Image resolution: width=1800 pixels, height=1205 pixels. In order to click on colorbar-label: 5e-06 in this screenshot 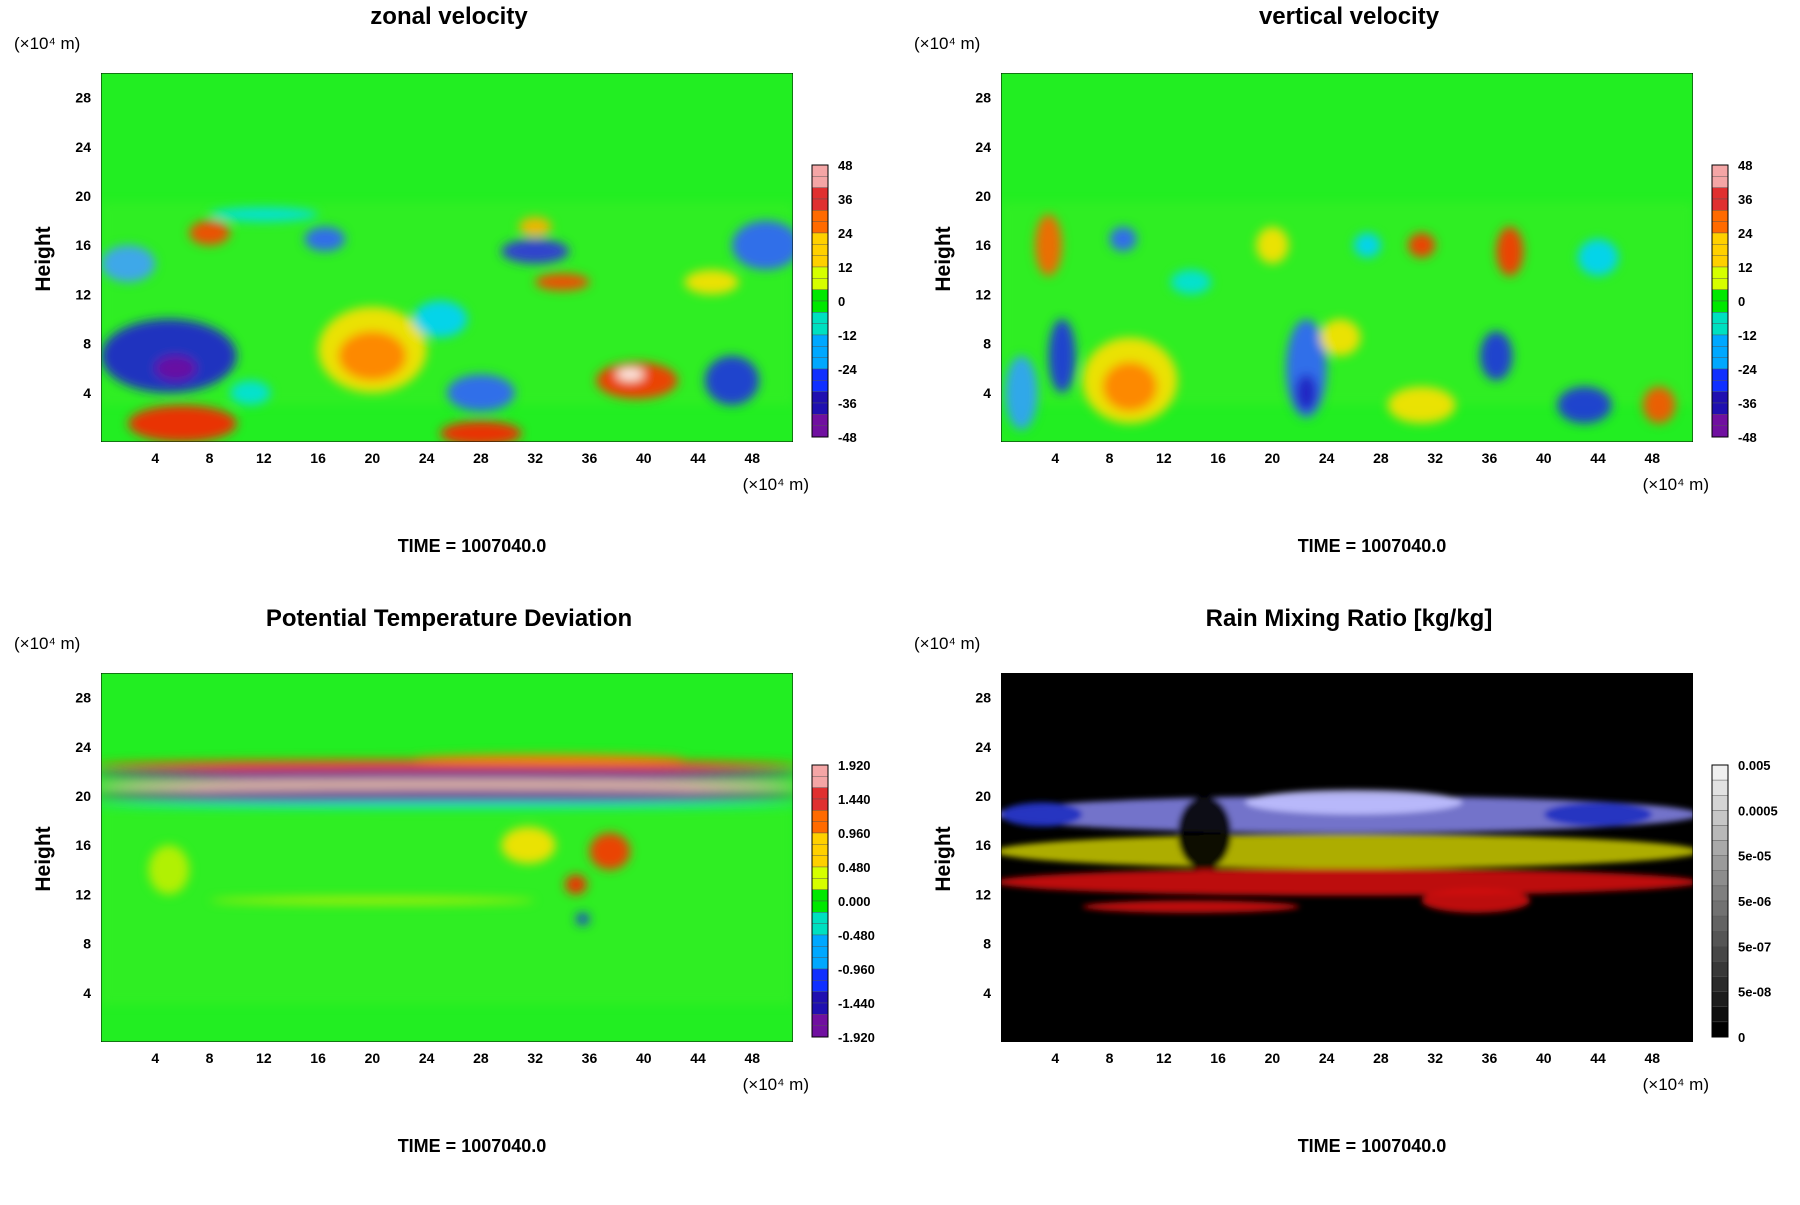, I will do `click(1754, 901)`.